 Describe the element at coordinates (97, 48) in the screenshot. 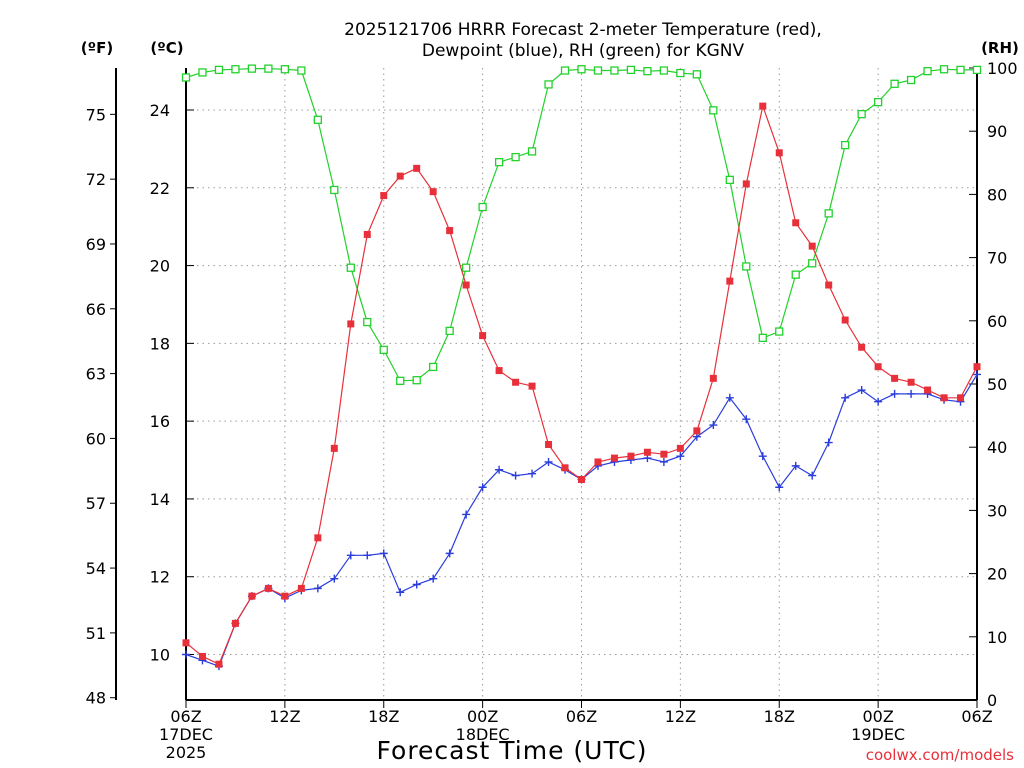

I see `fahrenheit-unit-label: (ºF)` at that location.